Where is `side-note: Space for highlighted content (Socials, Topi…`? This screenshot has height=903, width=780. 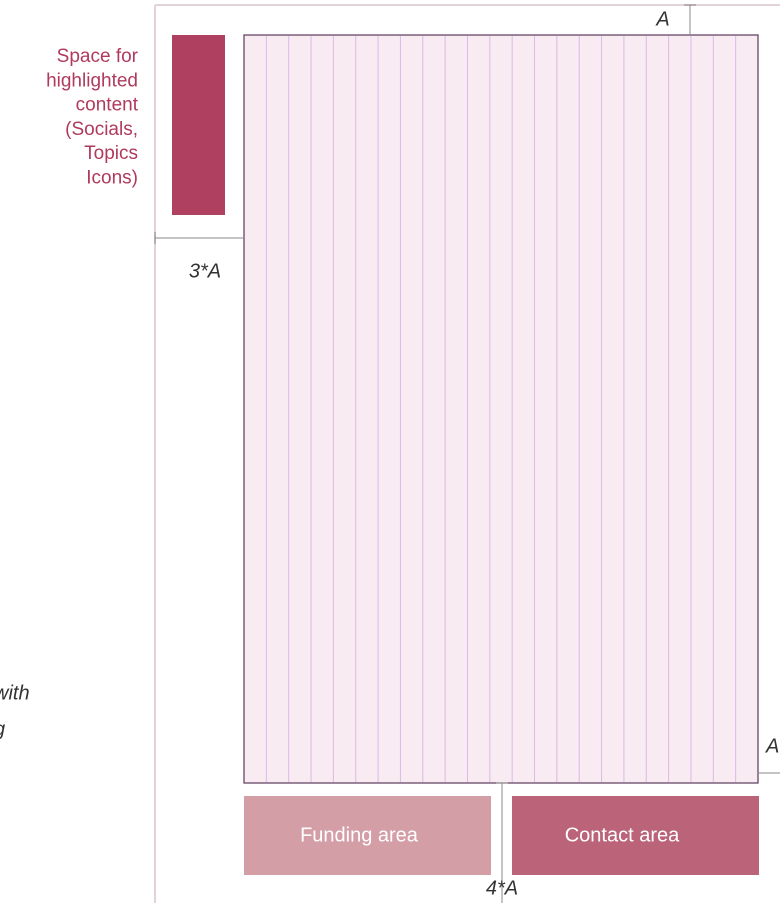
side-note: Space for highlighted content (Socials, Topi… is located at coordinates (92, 117).